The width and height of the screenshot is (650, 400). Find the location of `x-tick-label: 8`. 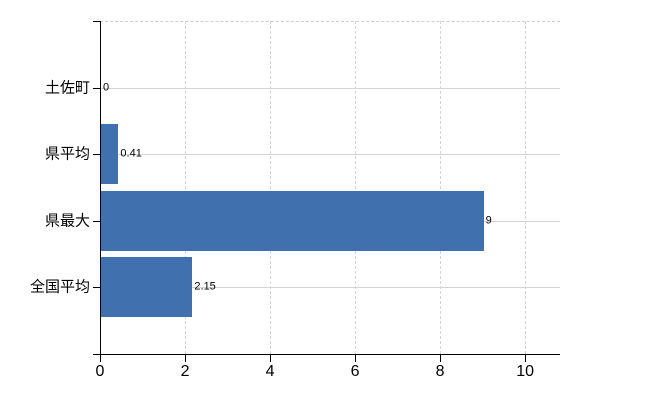

x-tick-label: 8 is located at coordinates (440, 371).